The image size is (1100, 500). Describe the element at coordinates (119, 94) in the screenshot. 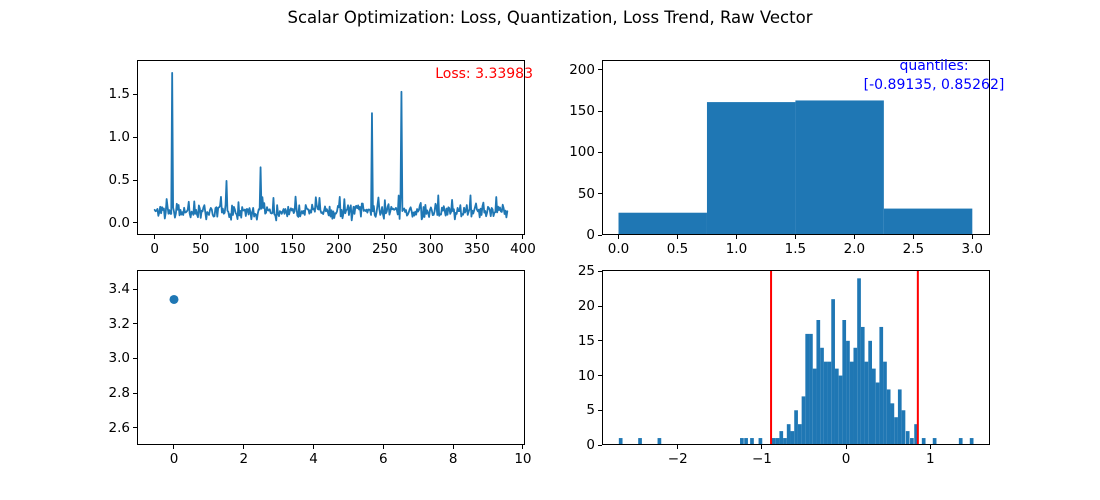

I see `y-tick-label: 1.5` at that location.